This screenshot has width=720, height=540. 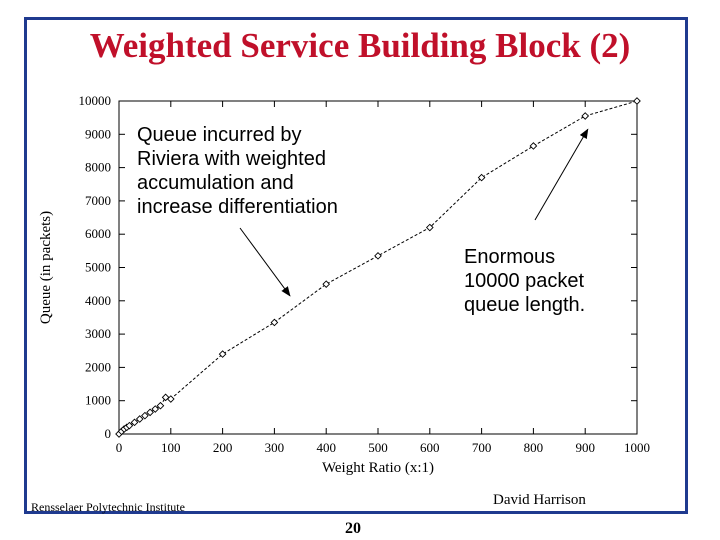 I want to click on footer-author: David Harrison, so click(x=539, y=500).